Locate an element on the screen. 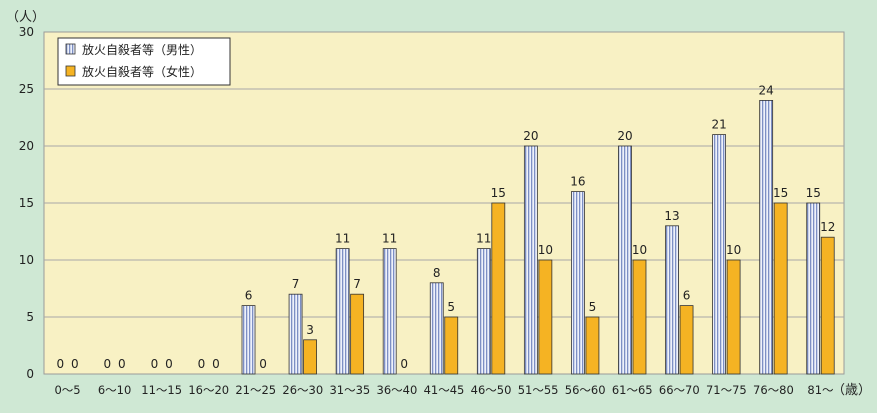 Image resolution: width=877 pixels, height=413 pixels. x-tick-label: 46～50 is located at coordinates (491, 390).